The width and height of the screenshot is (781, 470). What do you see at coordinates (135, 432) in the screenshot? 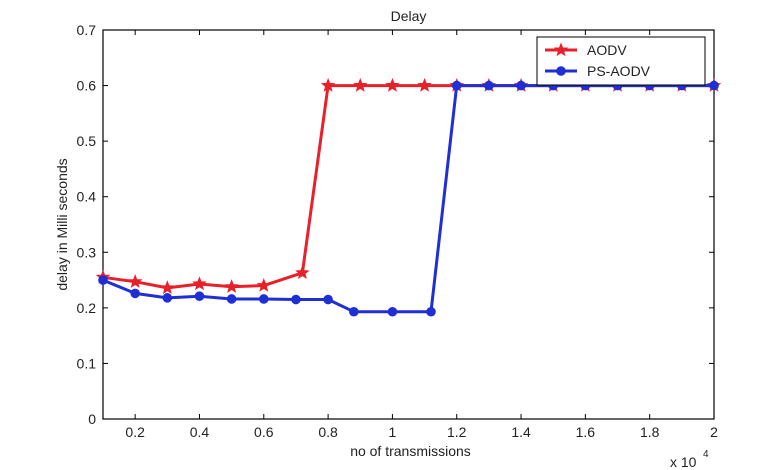
I see `x-tick-label: 0.2` at bounding box center [135, 432].